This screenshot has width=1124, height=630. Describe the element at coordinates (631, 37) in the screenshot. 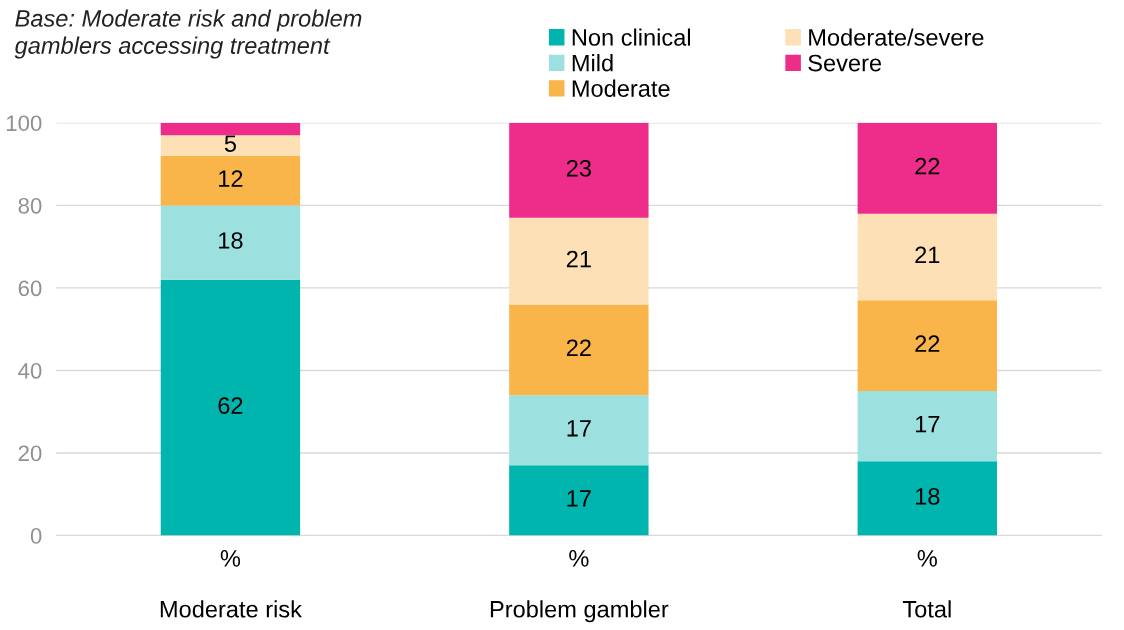

I see `legend-label: Non clinical` at that location.